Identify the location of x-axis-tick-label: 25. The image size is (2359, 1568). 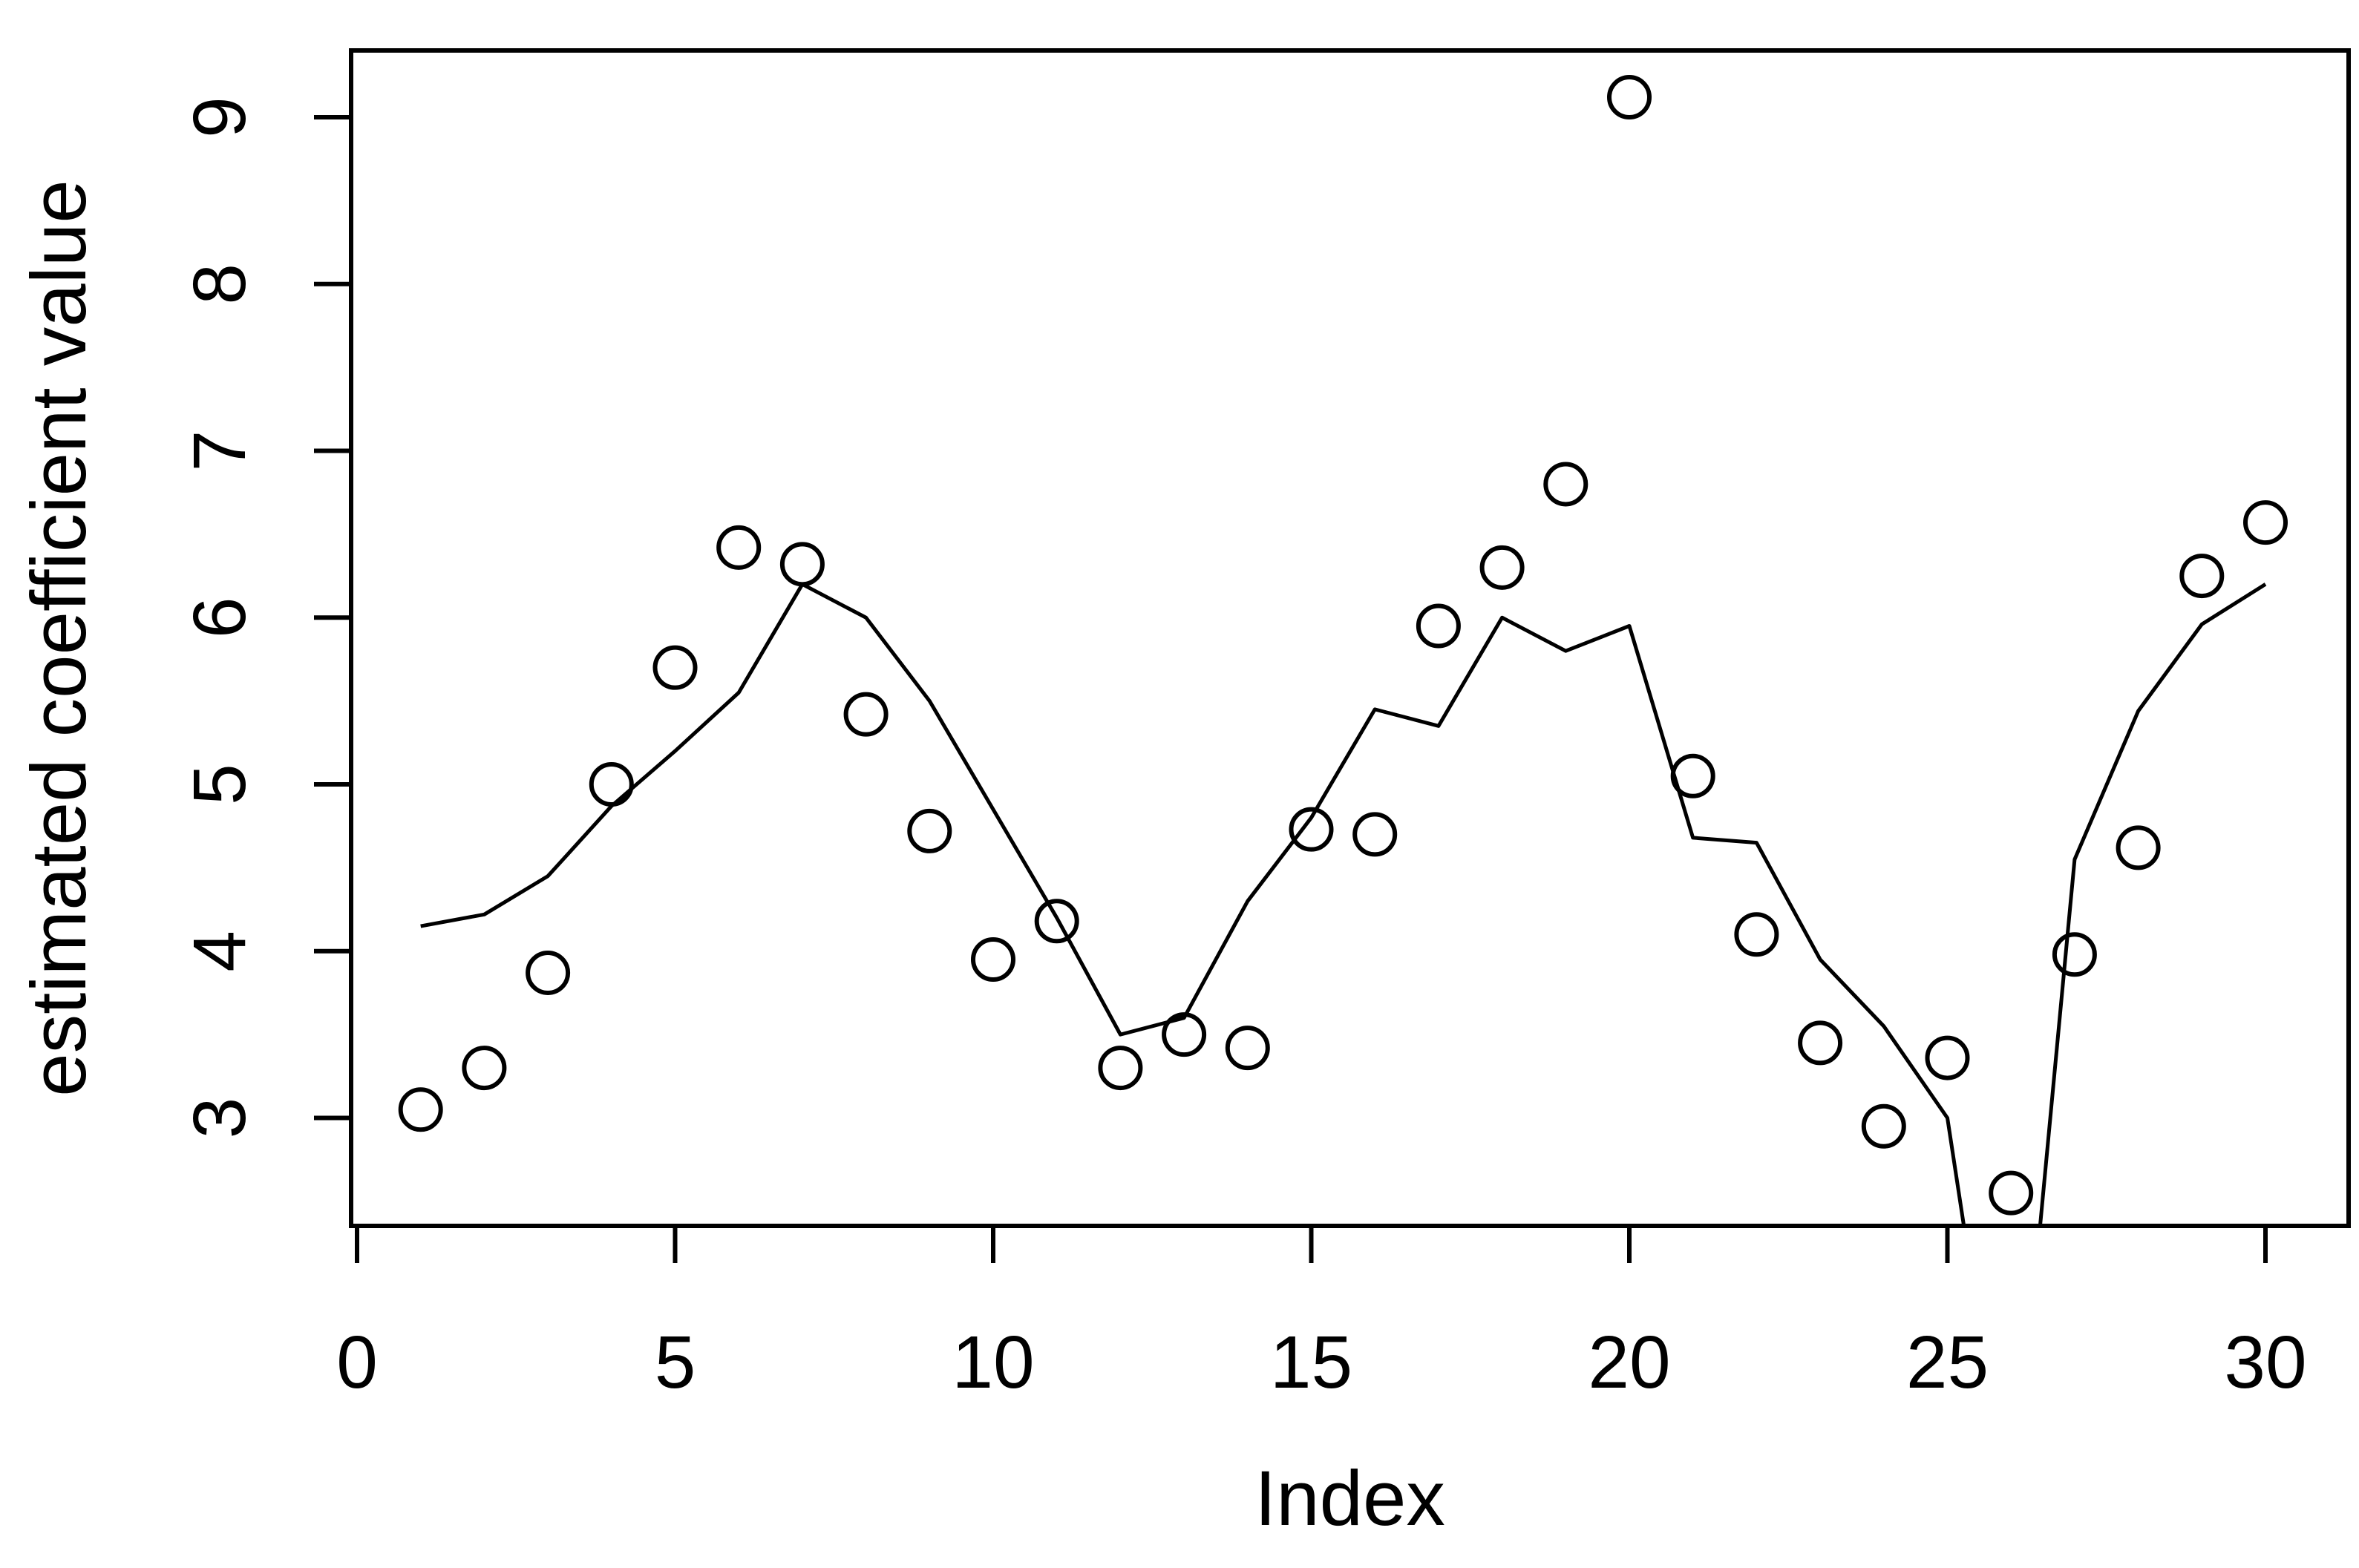
(1948, 1362).